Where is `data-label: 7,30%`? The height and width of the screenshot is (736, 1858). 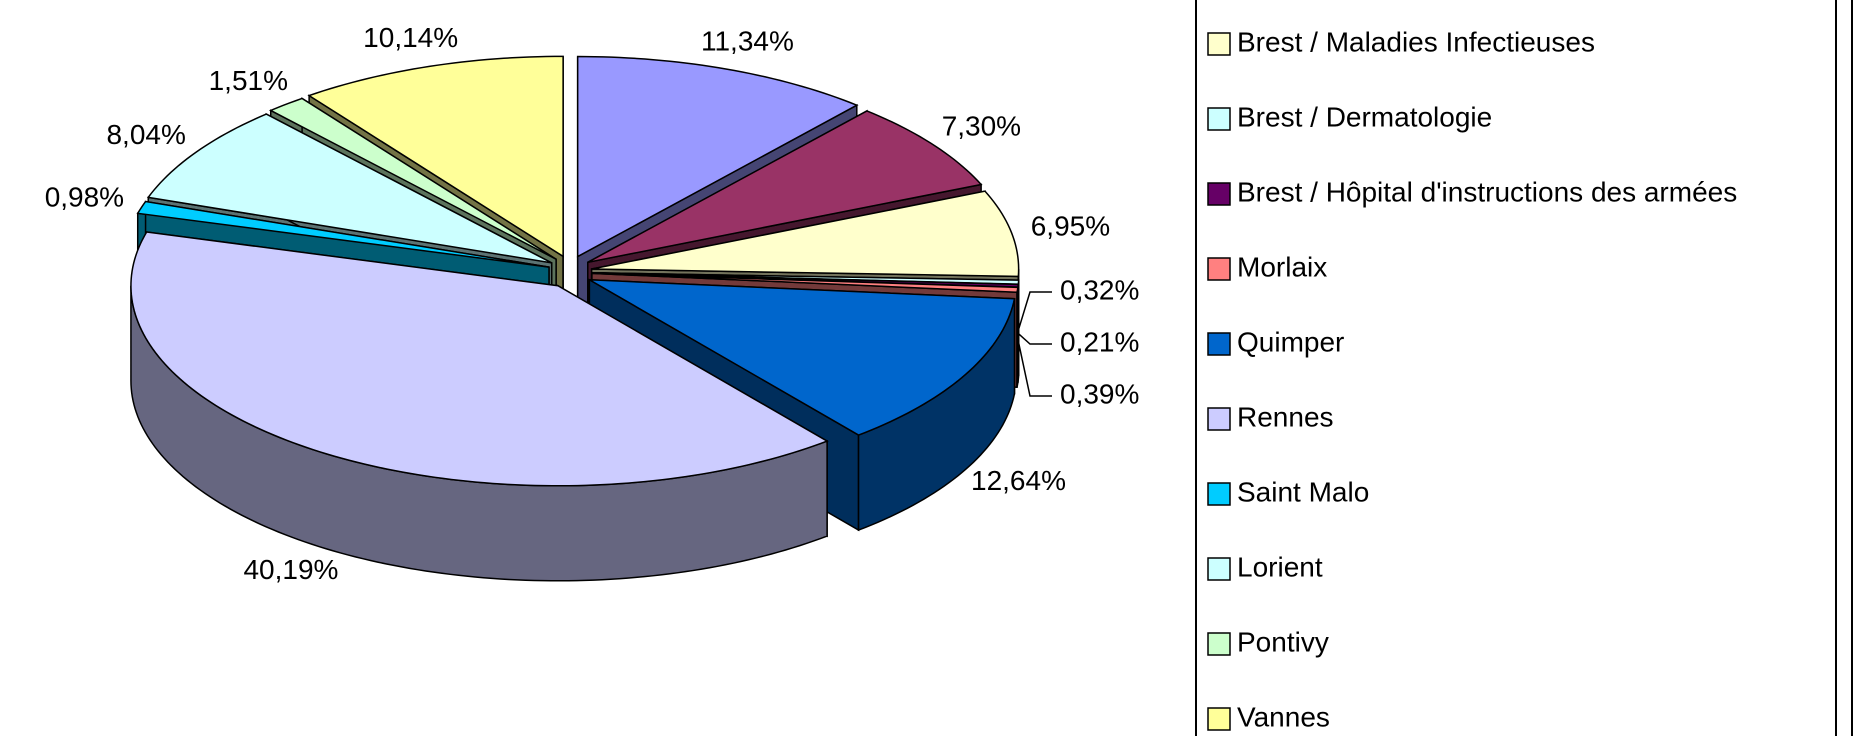 data-label: 7,30% is located at coordinates (981, 126).